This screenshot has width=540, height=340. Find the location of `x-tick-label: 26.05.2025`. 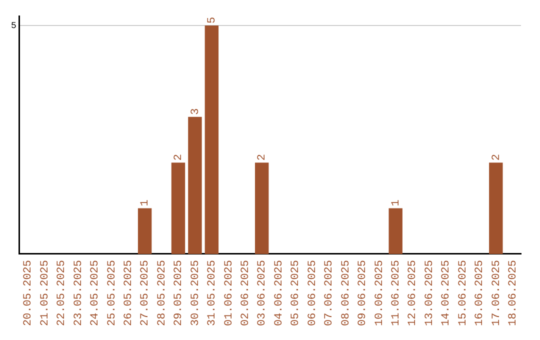

x-tick-label: 26.05.2025 is located at coordinates (128, 293).